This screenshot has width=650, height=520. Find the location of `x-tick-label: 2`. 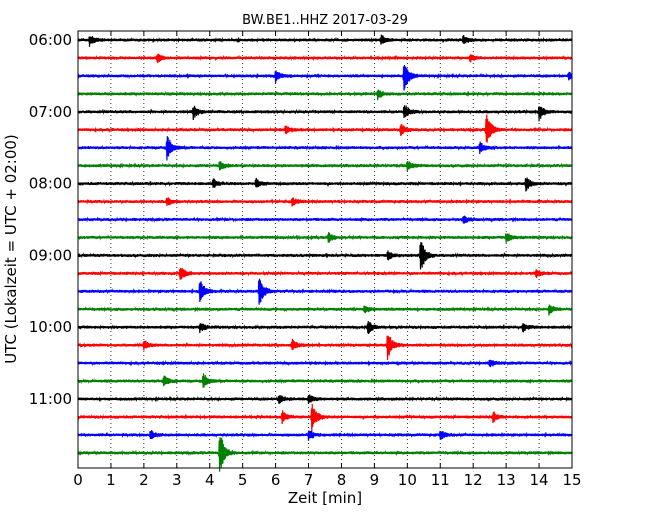

x-tick-label: 2 is located at coordinates (144, 480).